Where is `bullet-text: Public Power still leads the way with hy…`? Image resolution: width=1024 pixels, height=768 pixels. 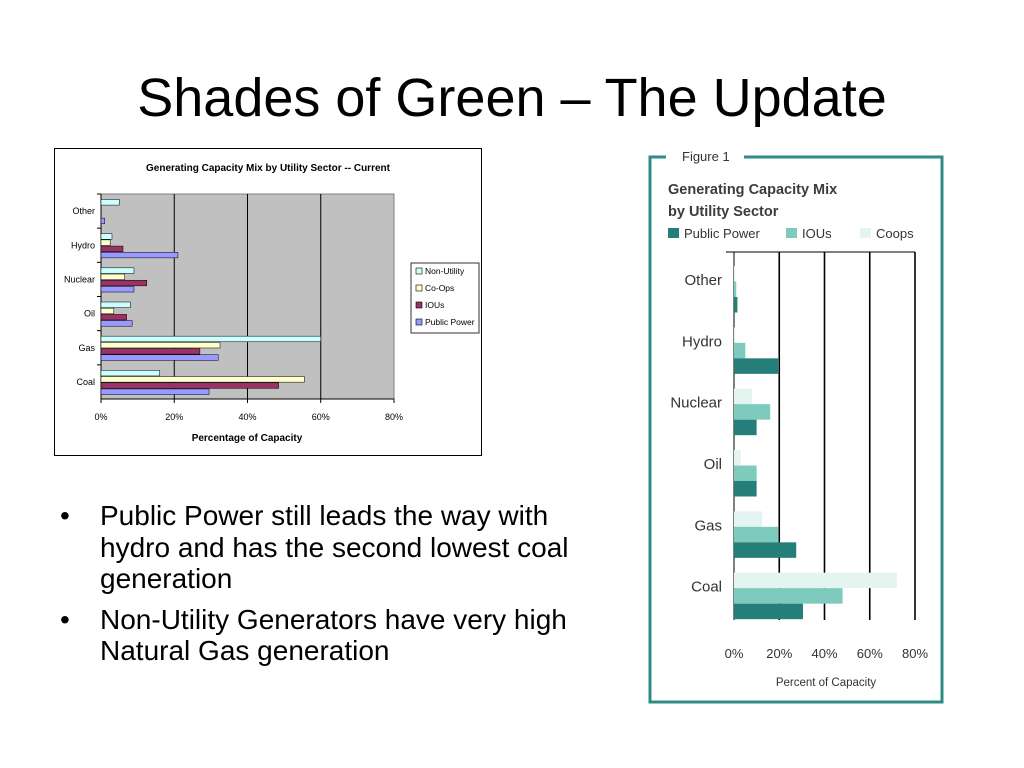 bullet-text: Public Power still leads the way with hy… is located at coordinates (334, 547).